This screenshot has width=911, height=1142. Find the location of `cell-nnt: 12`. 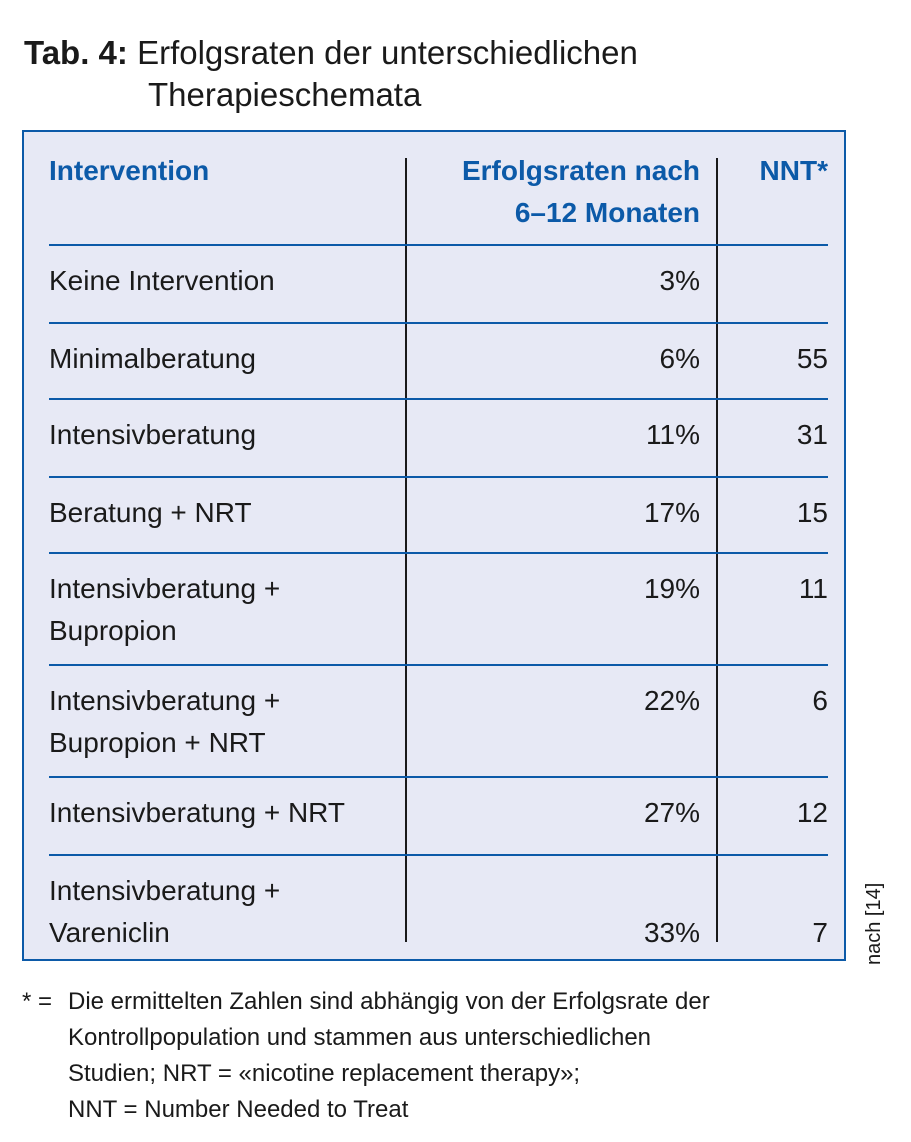

cell-nnt: 12 is located at coordinates (812, 812).